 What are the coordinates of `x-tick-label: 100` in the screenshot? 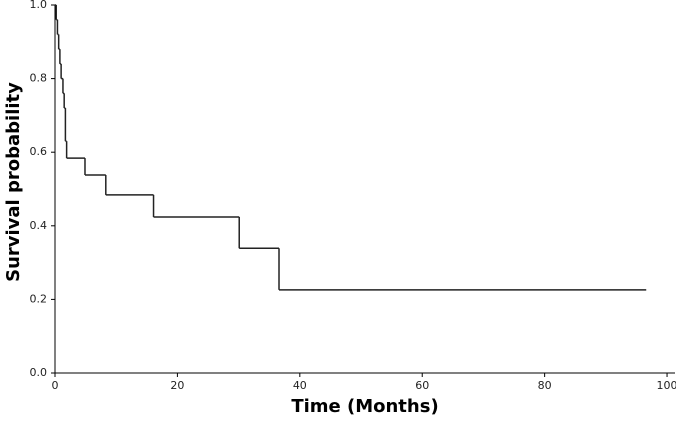 It's located at (666, 385).